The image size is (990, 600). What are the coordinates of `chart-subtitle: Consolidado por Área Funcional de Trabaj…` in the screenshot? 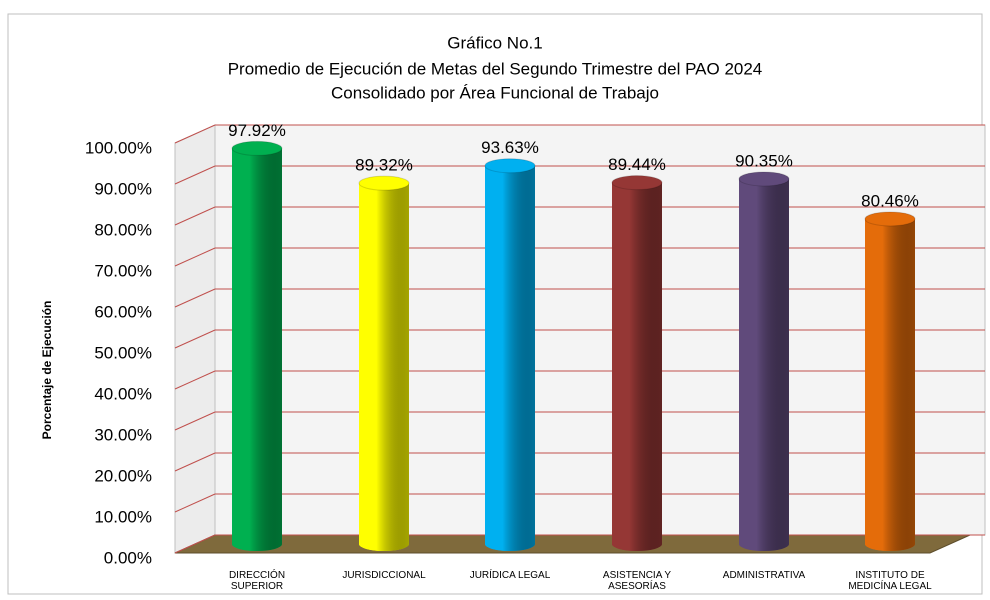 It's located at (495, 92).